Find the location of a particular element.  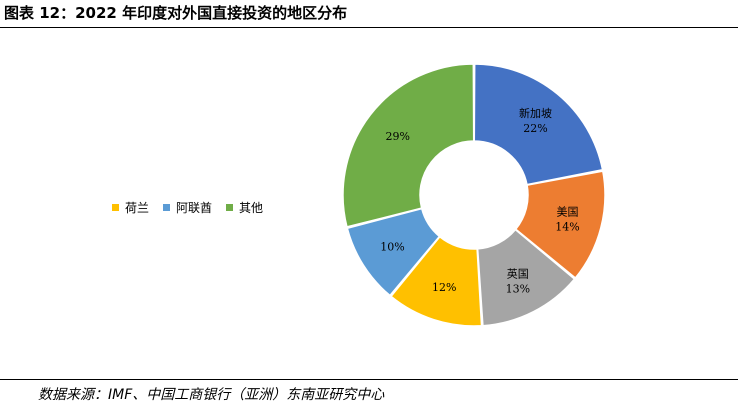

legend-item-other: 其他 is located at coordinates (244, 207).